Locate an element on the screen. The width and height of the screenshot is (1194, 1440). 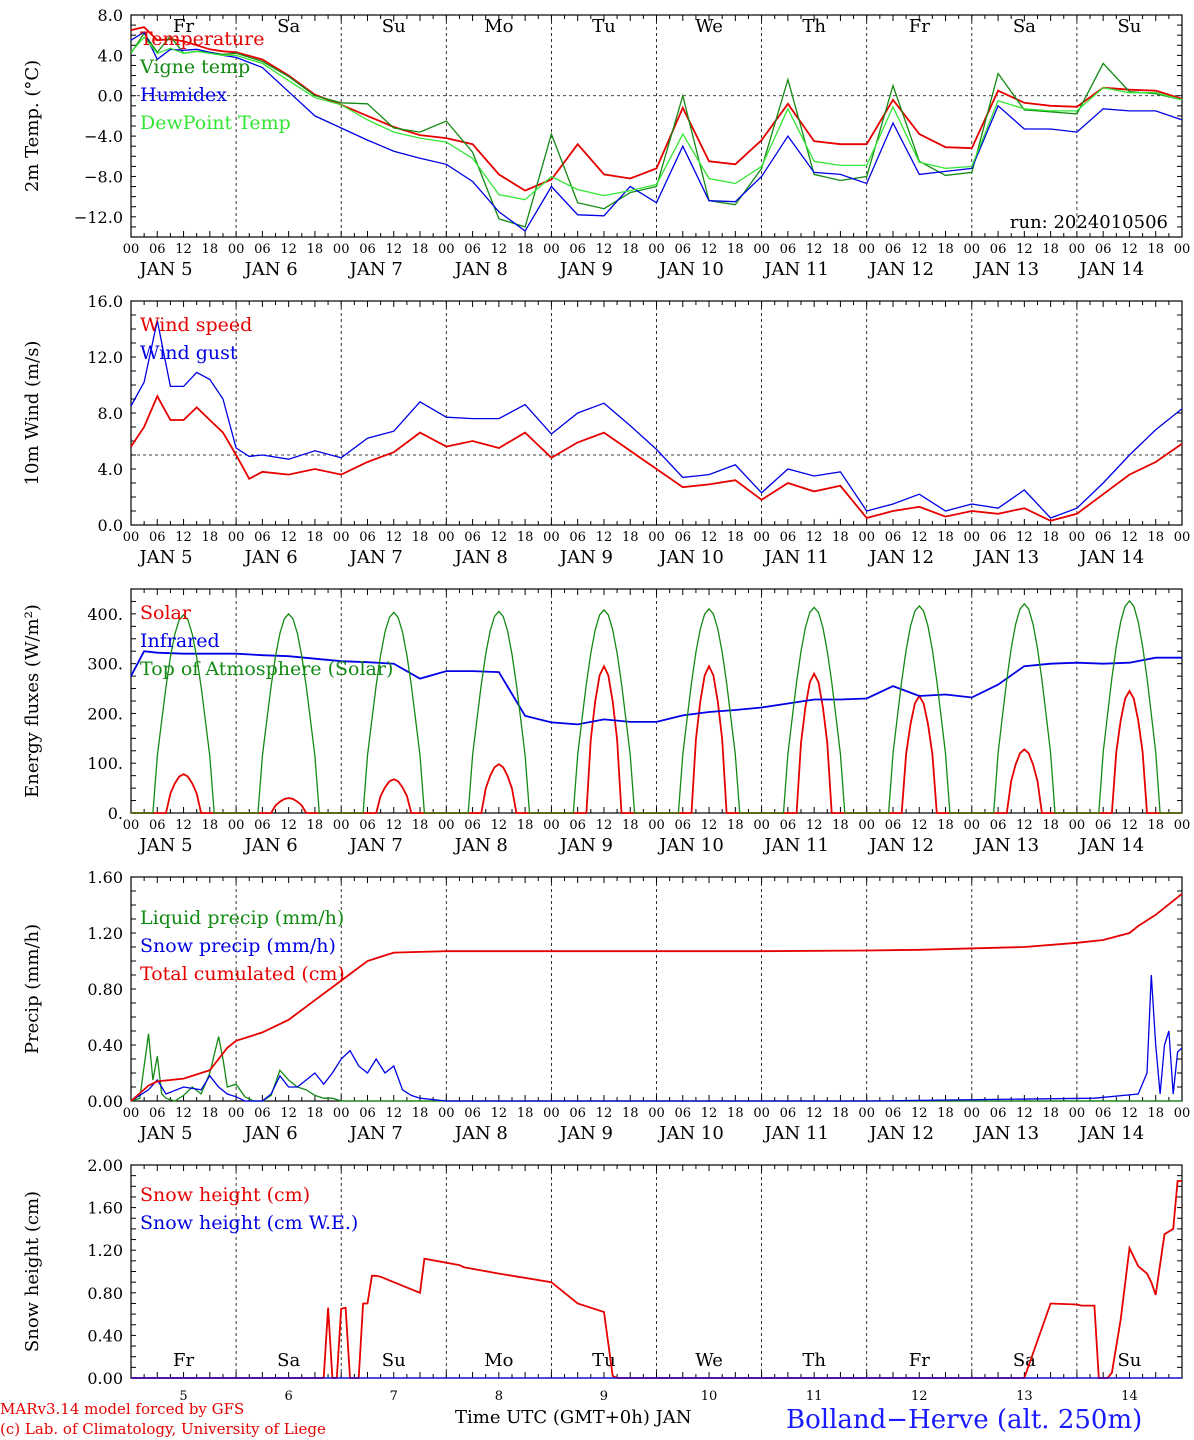
y-axis-label: 2m Temp. (°C) is located at coordinates (32, 126).